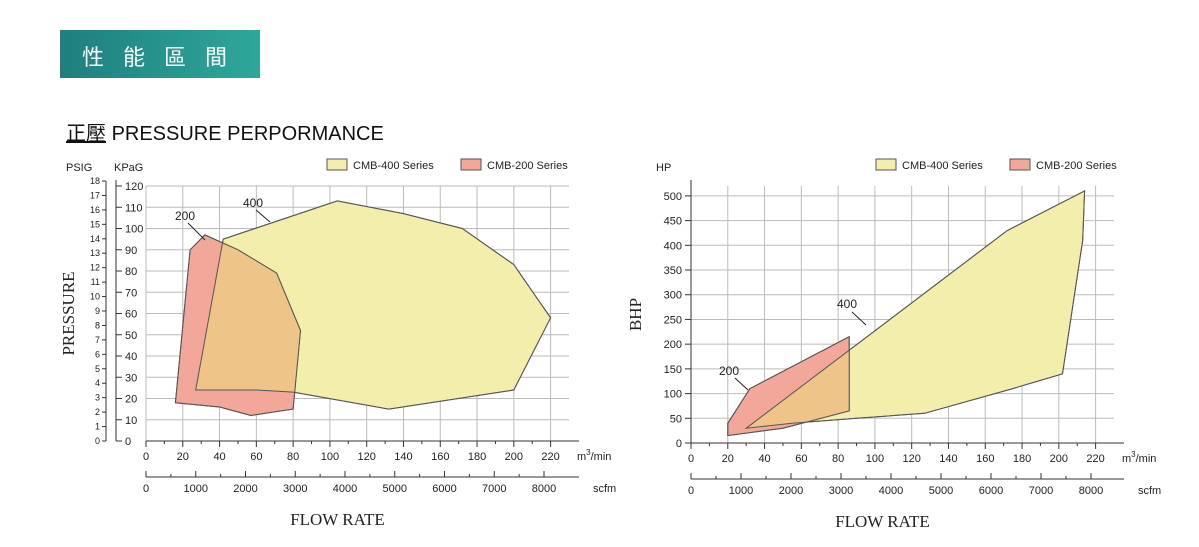 Image resolution: width=1199 pixels, height=547 pixels. I want to click on kpag-tick-label: 0, so click(128, 442).